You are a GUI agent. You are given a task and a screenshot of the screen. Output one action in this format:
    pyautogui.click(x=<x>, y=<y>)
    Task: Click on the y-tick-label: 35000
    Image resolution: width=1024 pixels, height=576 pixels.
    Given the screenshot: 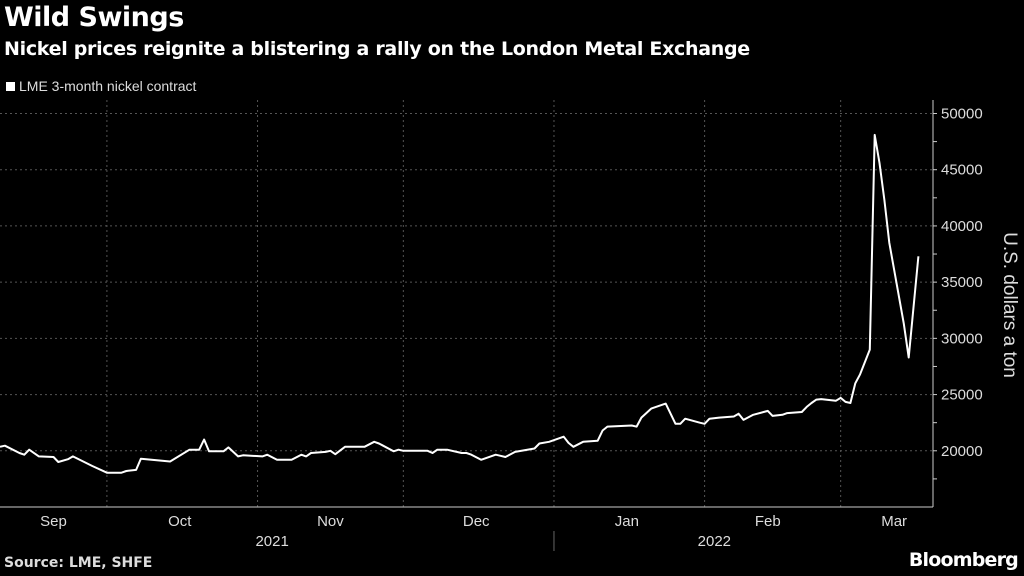 What is the action you would take?
    pyautogui.click(x=962, y=282)
    